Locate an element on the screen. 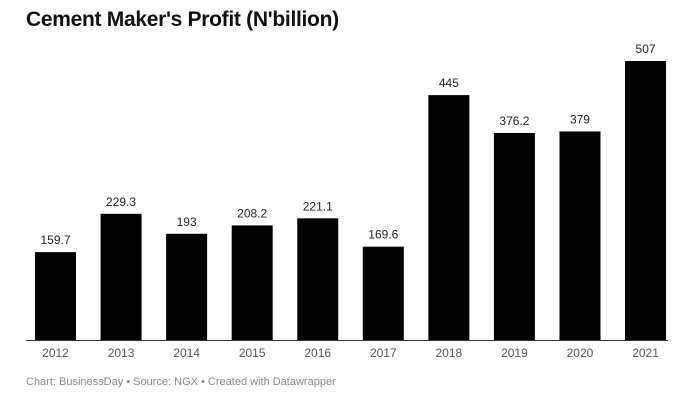 This screenshot has height=400, width=700. x-tick-label-2018: 2018 is located at coordinates (449, 353).